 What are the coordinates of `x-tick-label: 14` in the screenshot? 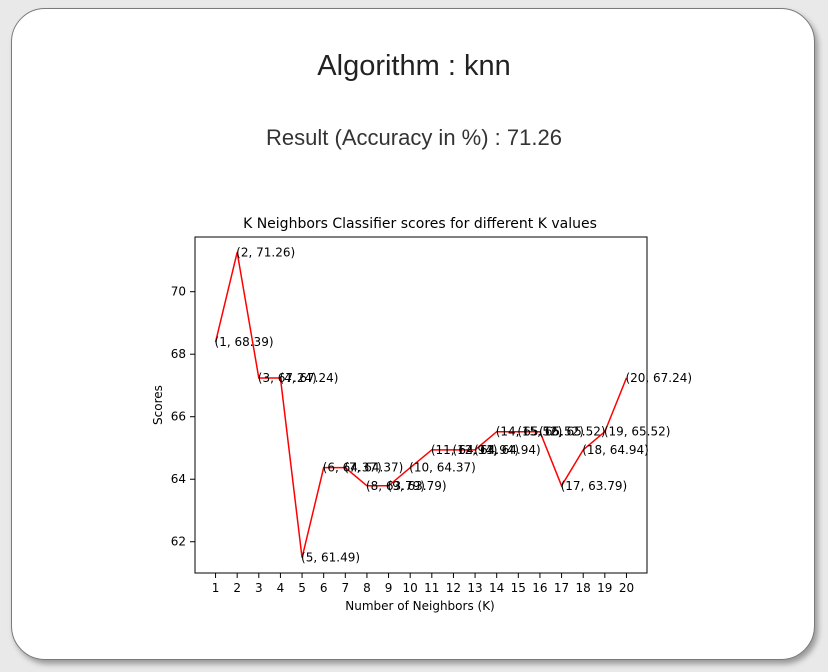 It's located at (496, 588).